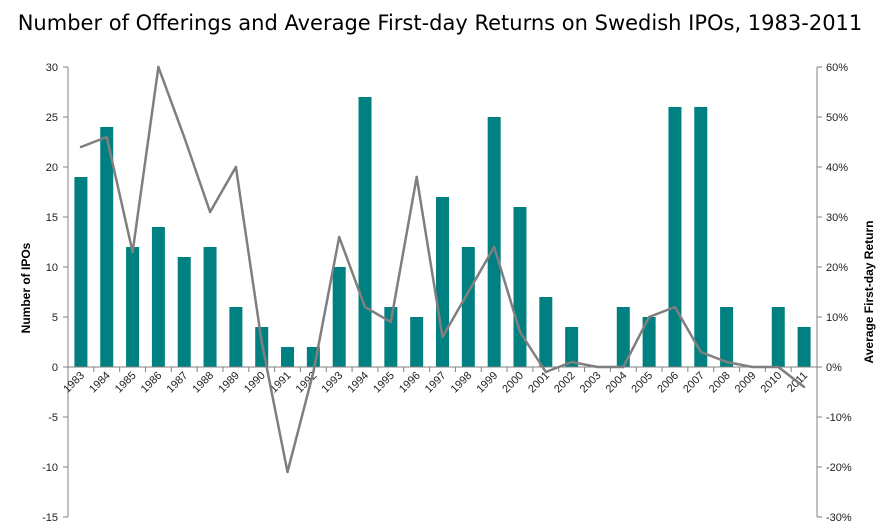 This screenshot has width=894, height=532. I want to click on right-tick-label: 30%, so click(837, 218).